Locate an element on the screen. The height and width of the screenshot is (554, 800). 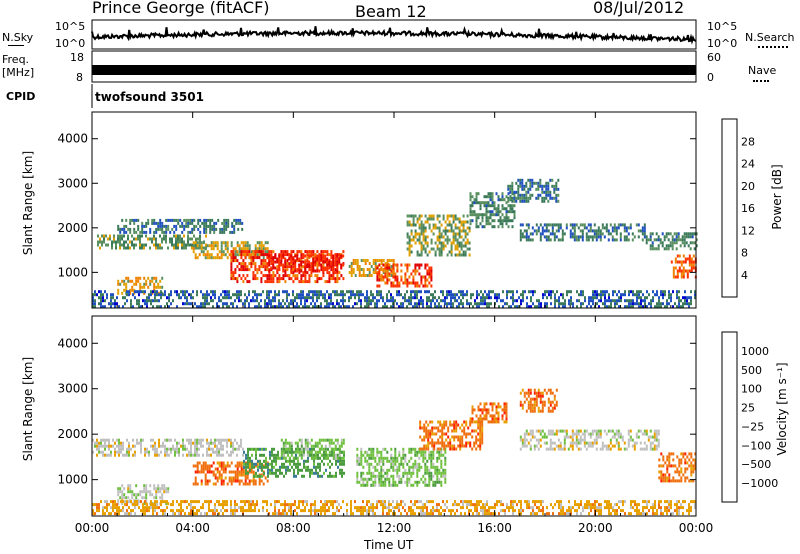
nsearch-label: N.Search is located at coordinates (770, 37).